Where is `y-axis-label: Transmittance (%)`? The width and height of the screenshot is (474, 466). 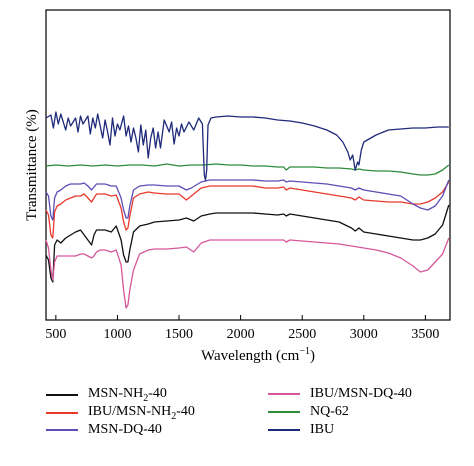
y-axis-label: Transmittance (%) is located at coordinates (32, 165).